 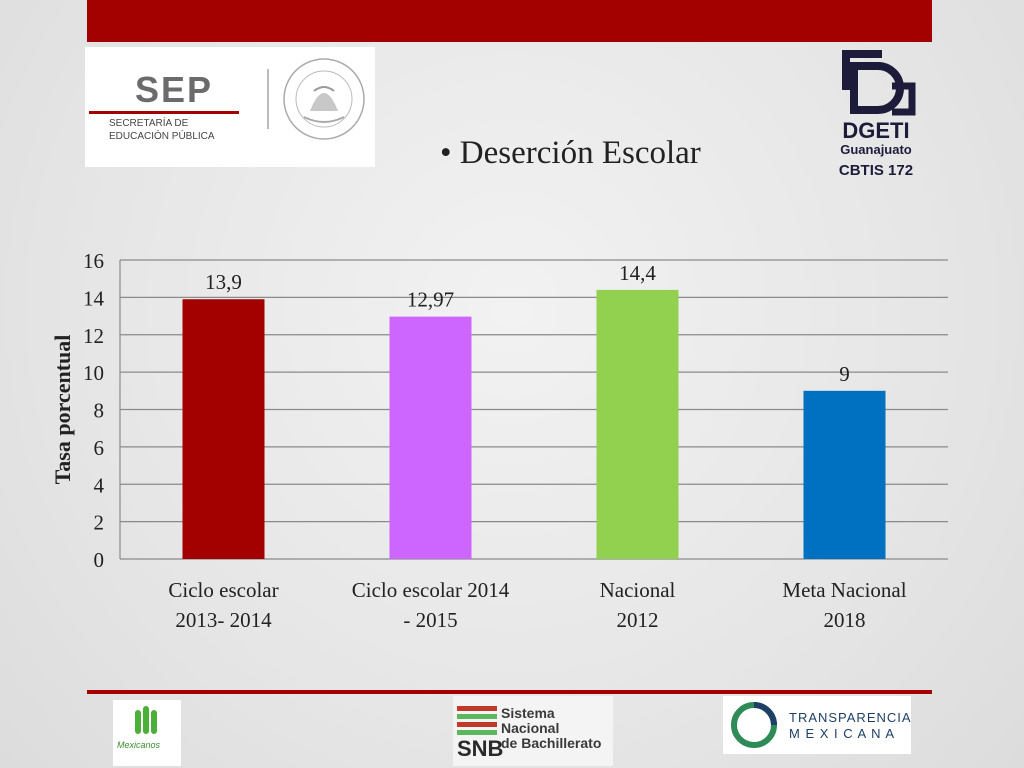 I want to click on dgeti-emblem-icon, so click(x=879, y=83).